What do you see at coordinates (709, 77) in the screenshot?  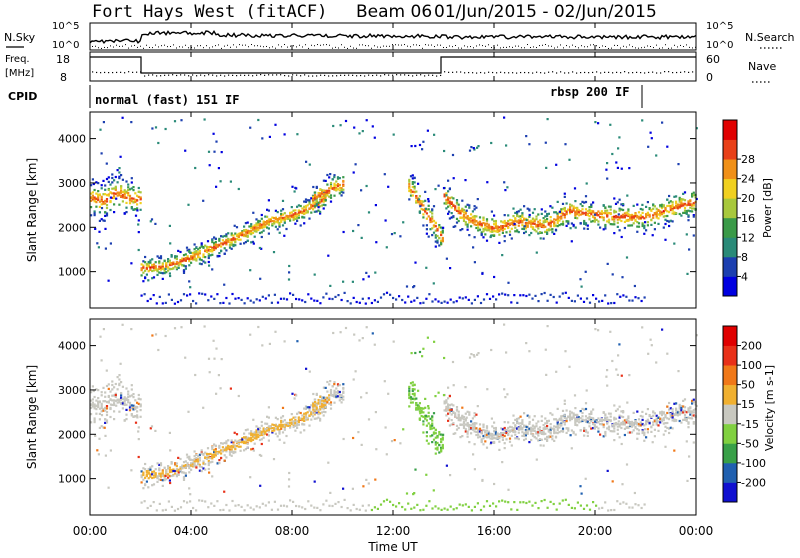 I see `nave-tick-bottom: 0` at bounding box center [709, 77].